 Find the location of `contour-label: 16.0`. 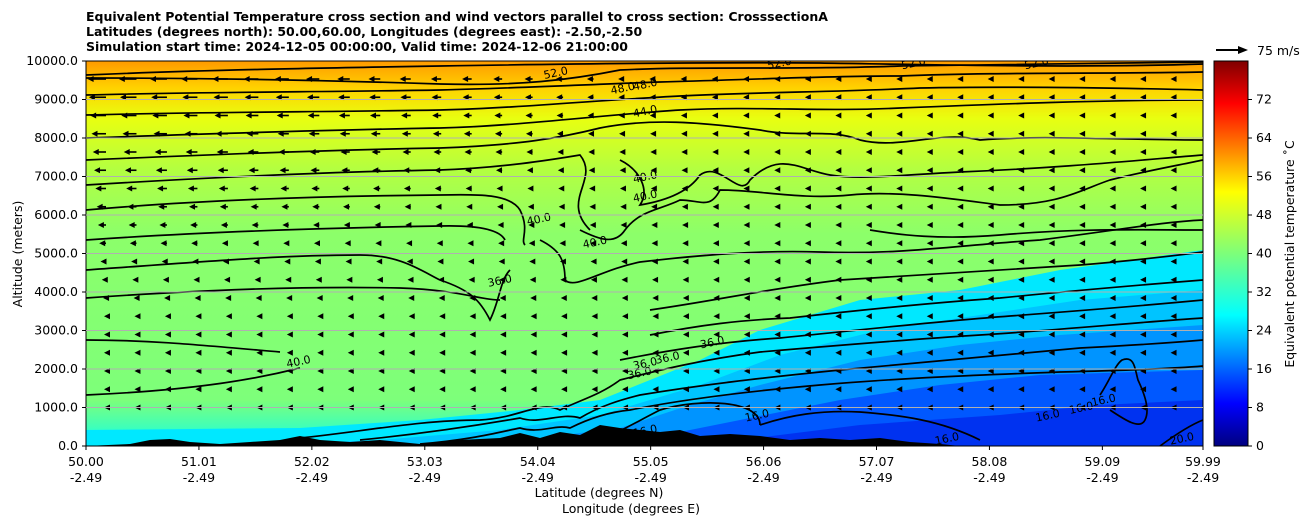

contour-label: 16.0 is located at coordinates (947, 439).